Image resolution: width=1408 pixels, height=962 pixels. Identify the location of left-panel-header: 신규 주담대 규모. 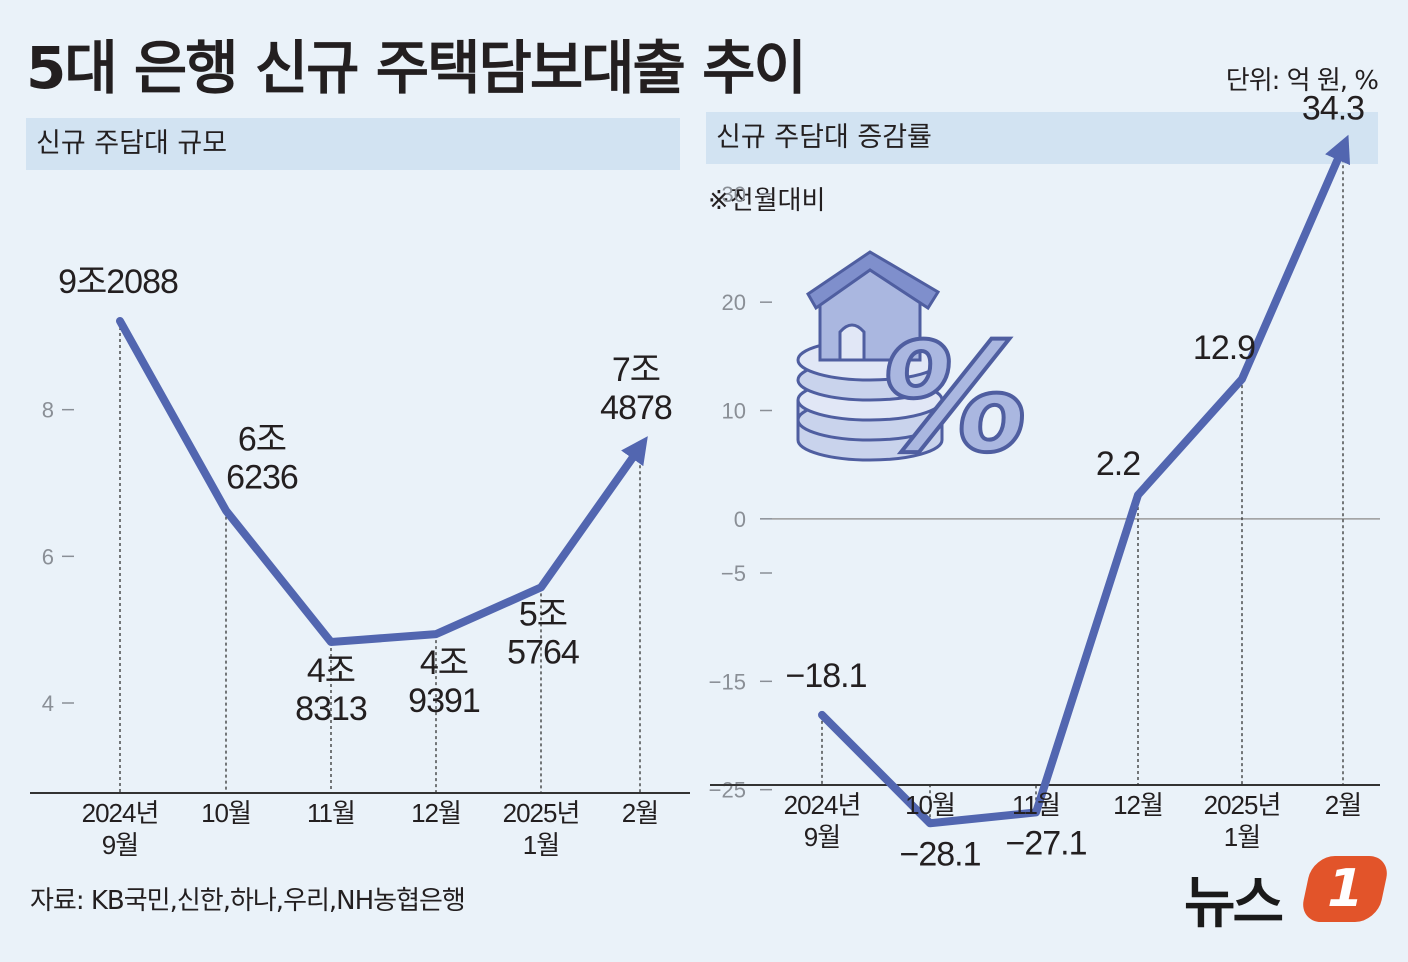
(353, 144).